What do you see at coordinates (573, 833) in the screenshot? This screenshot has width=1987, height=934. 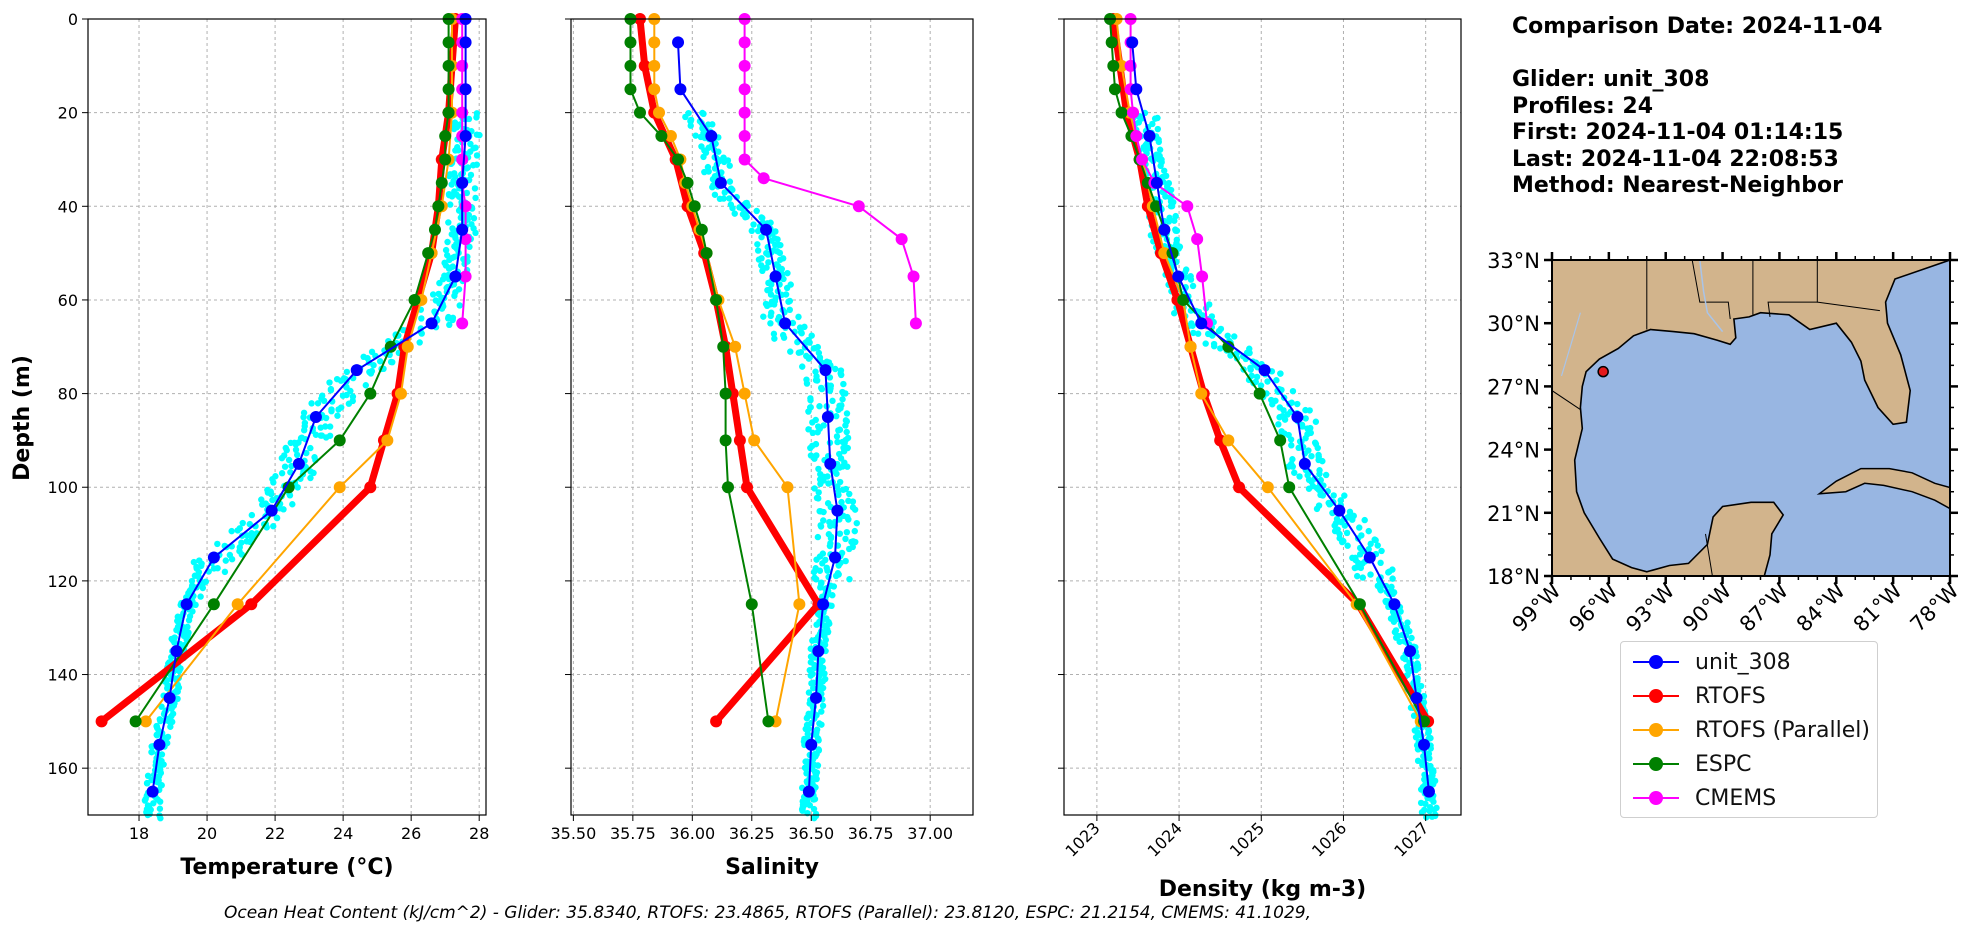 I see `x-tick-label: 35.50` at bounding box center [573, 833].